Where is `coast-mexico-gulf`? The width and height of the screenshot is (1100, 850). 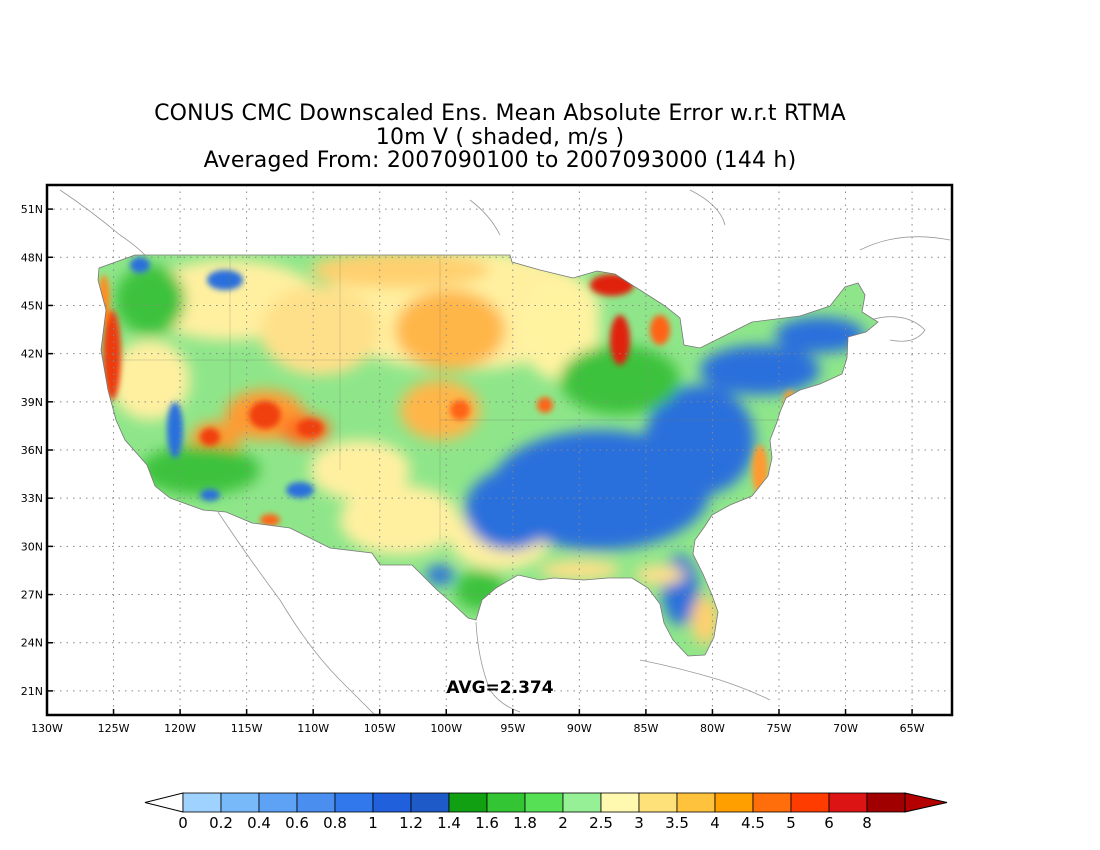 coast-mexico-gulf is located at coordinates (498, 667).